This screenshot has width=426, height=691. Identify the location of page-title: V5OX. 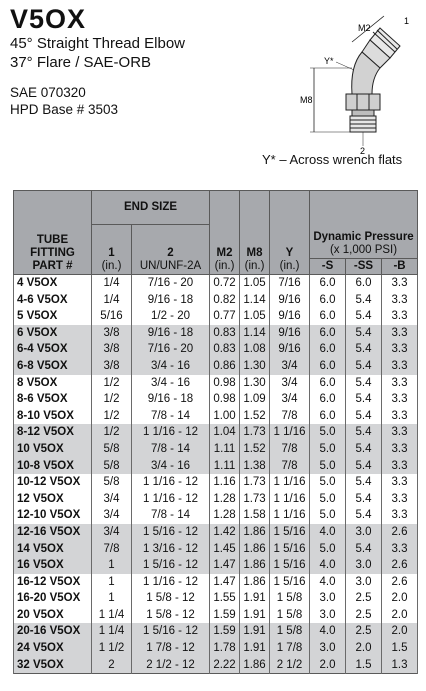
(48, 19).